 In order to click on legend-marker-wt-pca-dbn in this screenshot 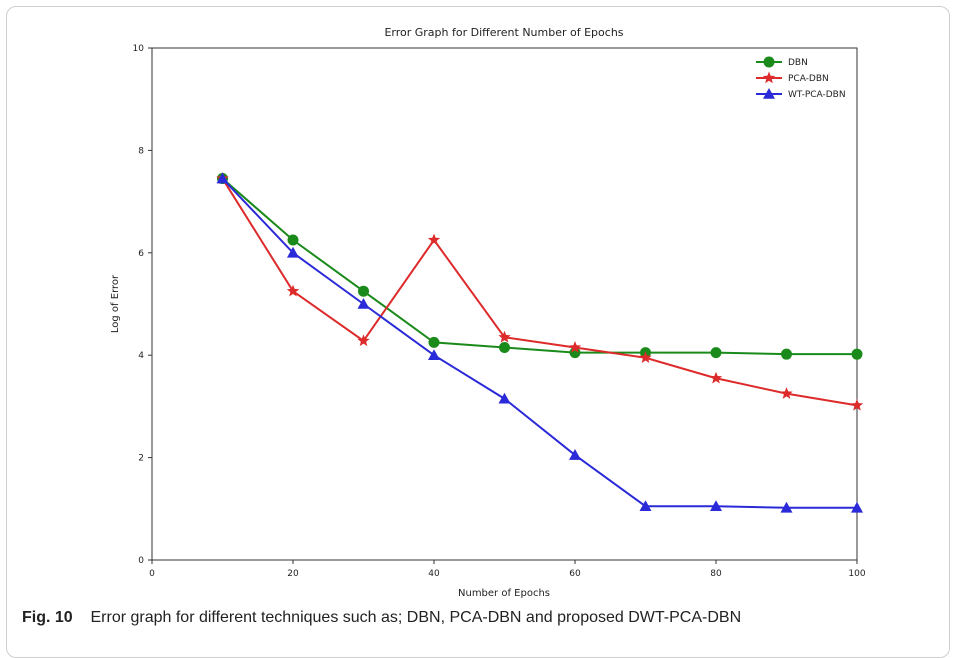, I will do `click(769, 93)`.